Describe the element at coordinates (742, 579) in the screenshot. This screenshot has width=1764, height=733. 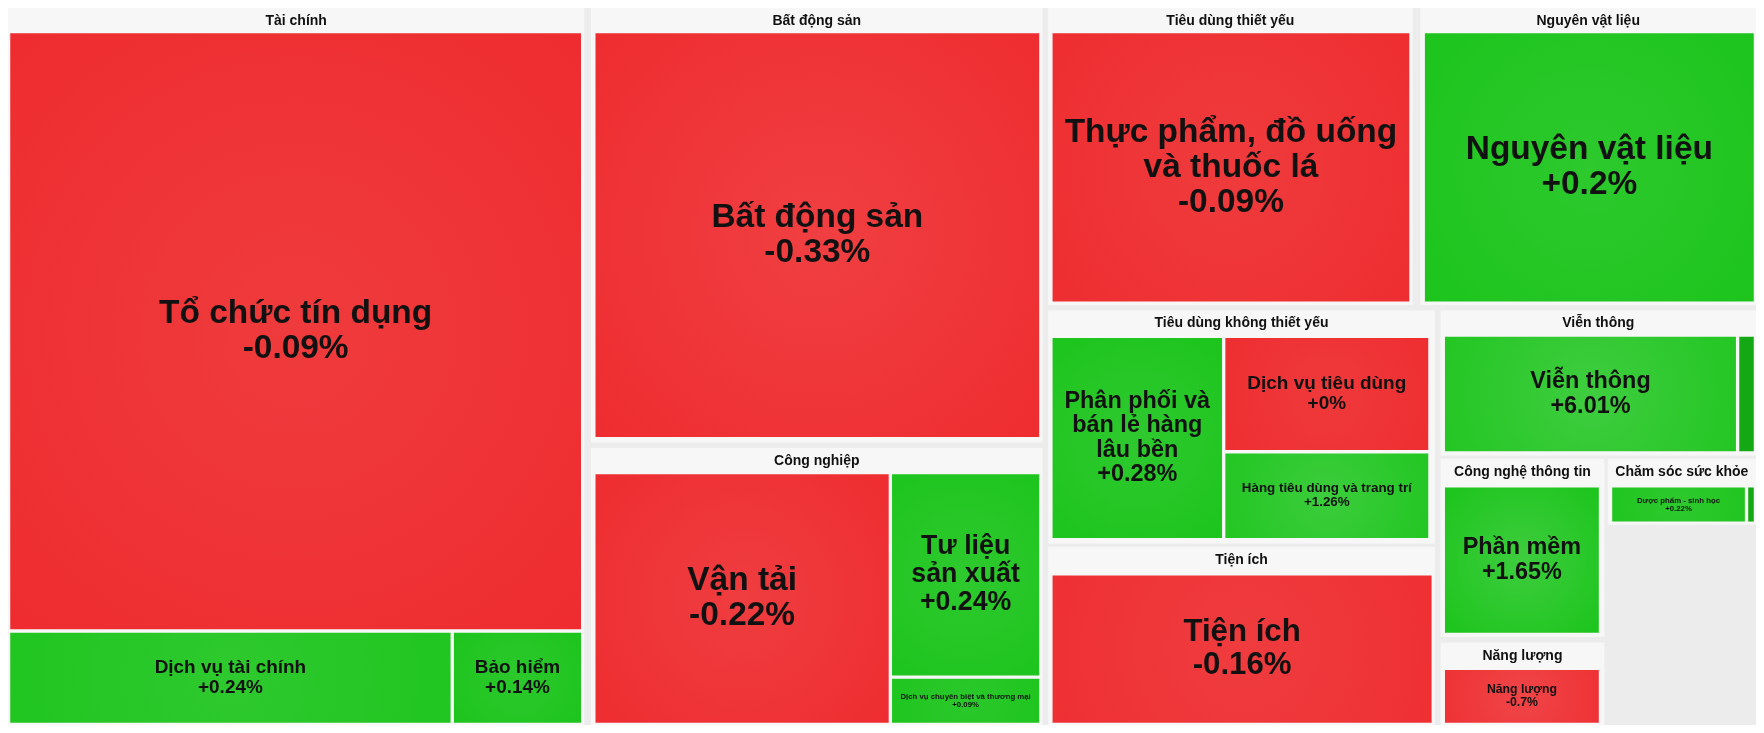
I see `category-label: Vận tải` at that location.